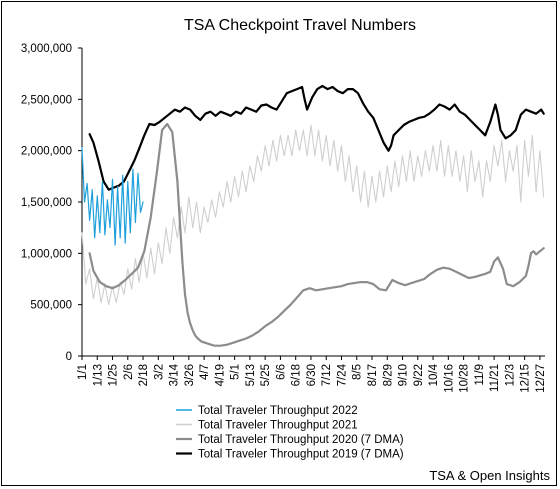 The width and height of the screenshot is (560, 489). Describe the element at coordinates (266, 375) in the screenshot. I see `x-tick-label: 5/25` at that location.